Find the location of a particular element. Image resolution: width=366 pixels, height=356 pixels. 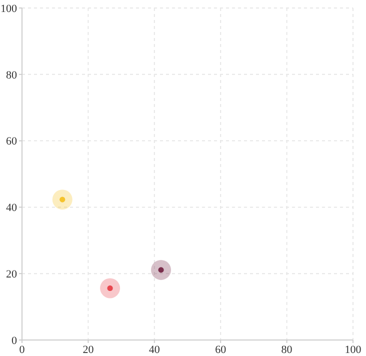

x-tick-label: 80 is located at coordinates (287, 350).